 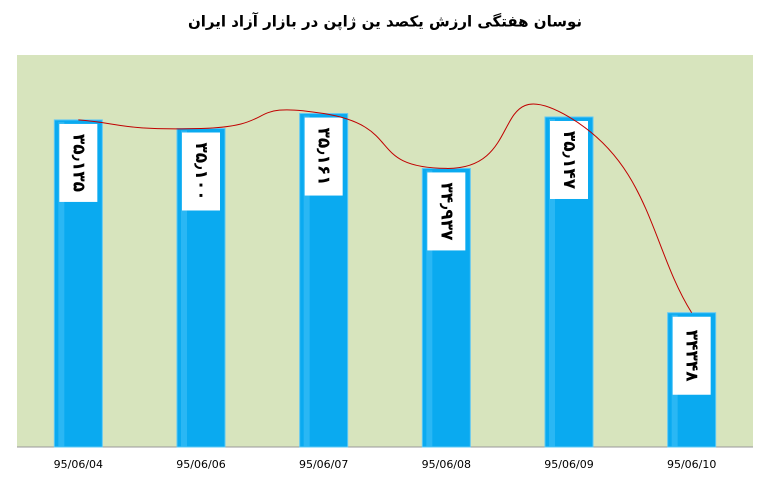 I want to click on x-tick-label: 95/06/07, so click(x=323, y=464).